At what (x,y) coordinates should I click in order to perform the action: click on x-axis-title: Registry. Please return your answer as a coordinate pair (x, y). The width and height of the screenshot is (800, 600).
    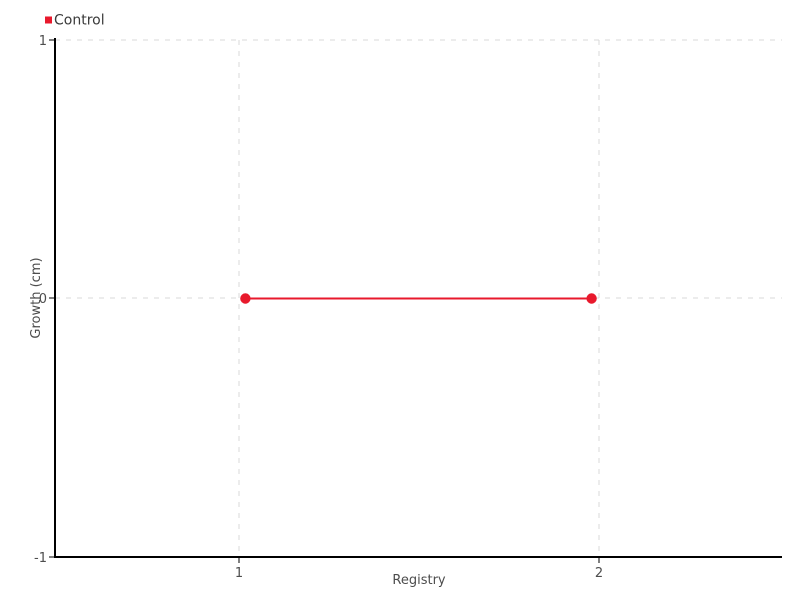
    Looking at the image, I should click on (419, 580).